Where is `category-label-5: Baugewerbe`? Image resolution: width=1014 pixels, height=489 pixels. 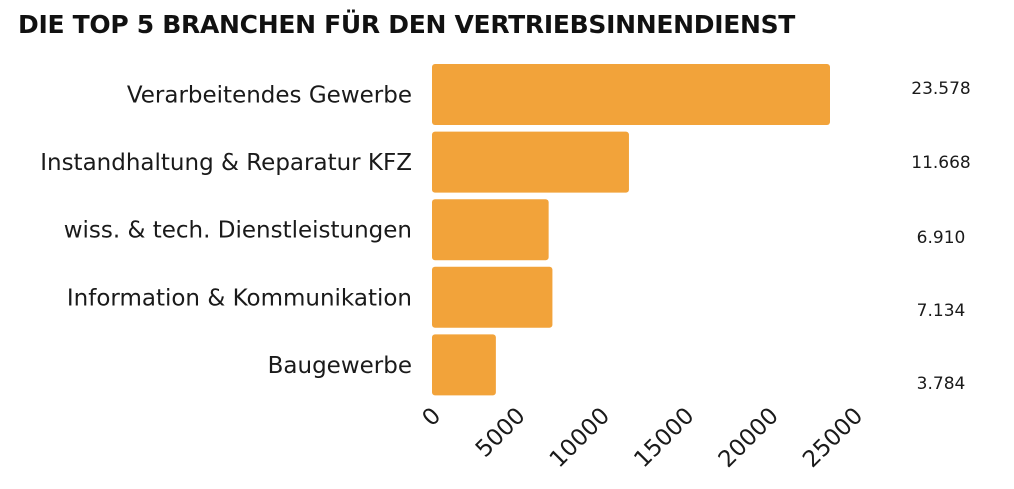 category-label-5: Baugewerbe is located at coordinates (340, 366).